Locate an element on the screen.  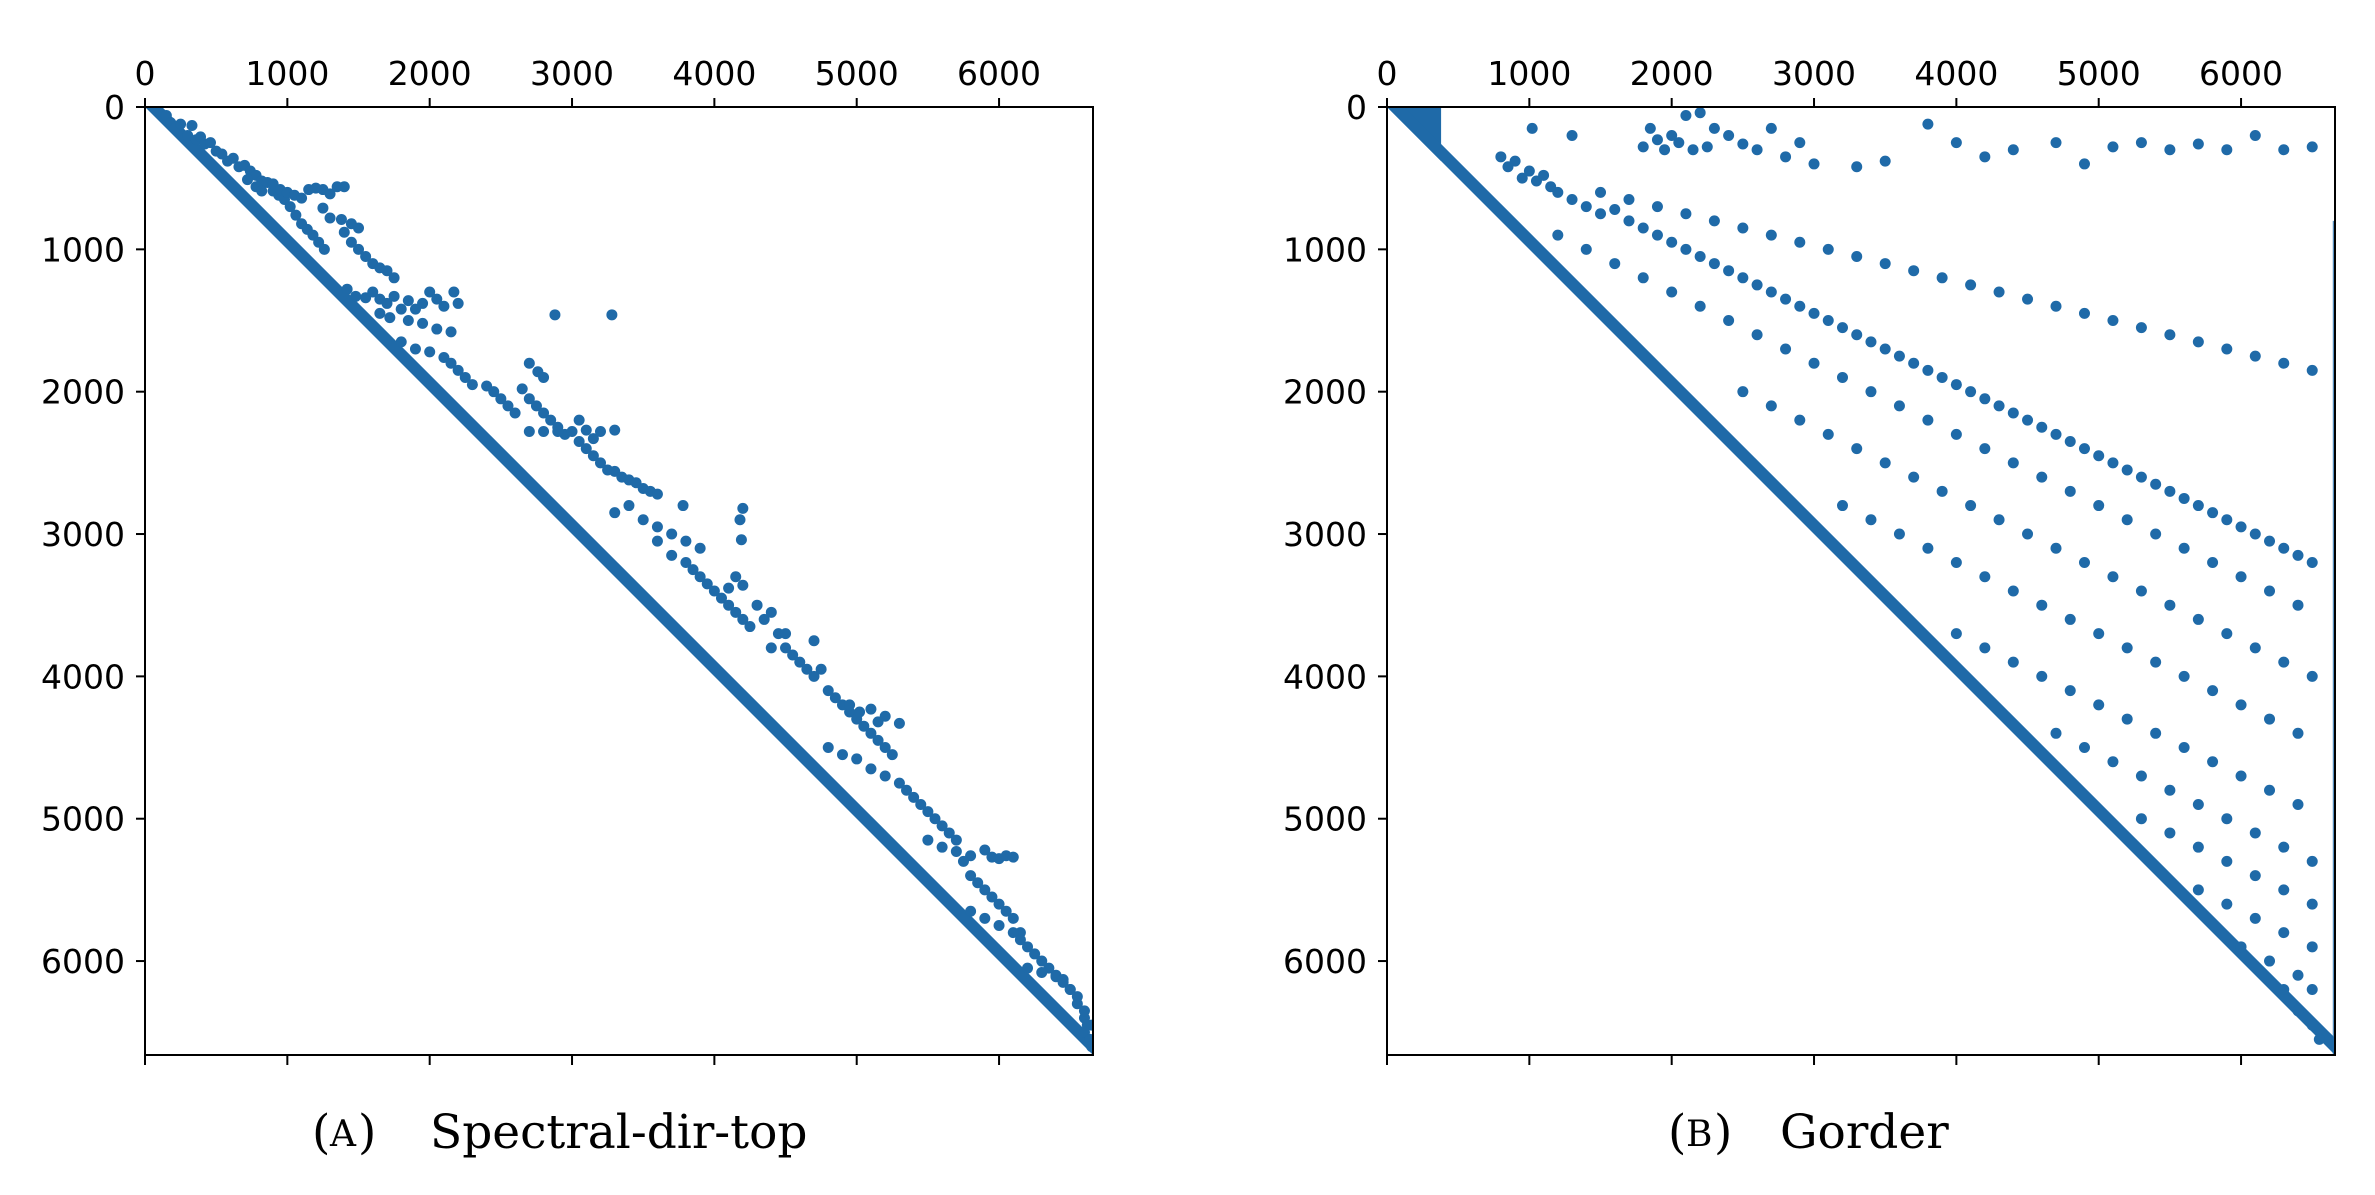
y-tick-label: 6000 is located at coordinates (1325, 961).